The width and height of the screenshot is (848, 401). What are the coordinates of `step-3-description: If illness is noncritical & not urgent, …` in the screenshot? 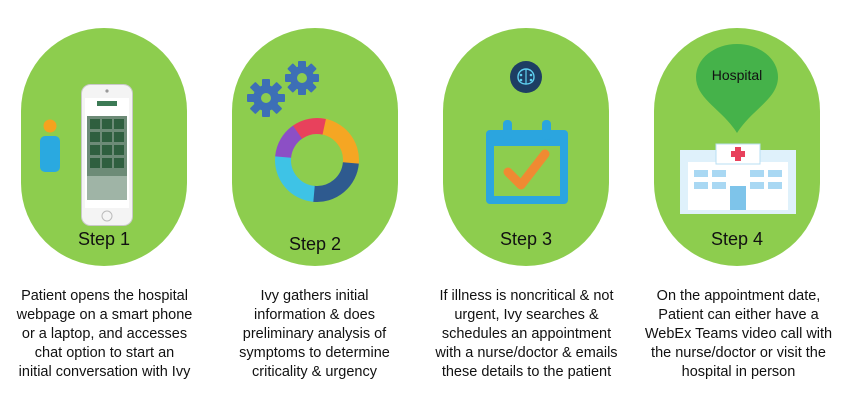 It's located at (526, 334).